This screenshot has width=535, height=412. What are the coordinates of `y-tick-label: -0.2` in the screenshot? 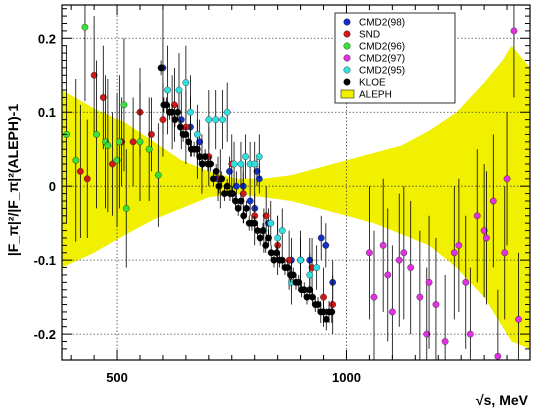 It's located at (45, 334).